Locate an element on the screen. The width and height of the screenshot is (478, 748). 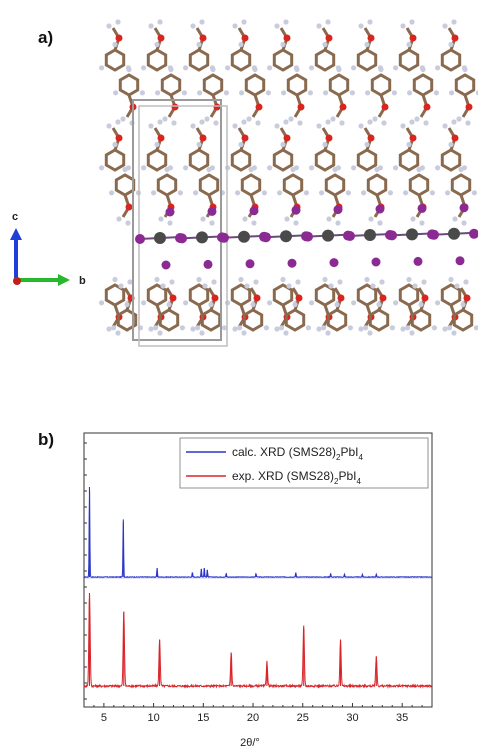
b-axis-label: b is located at coordinates (82, 281).